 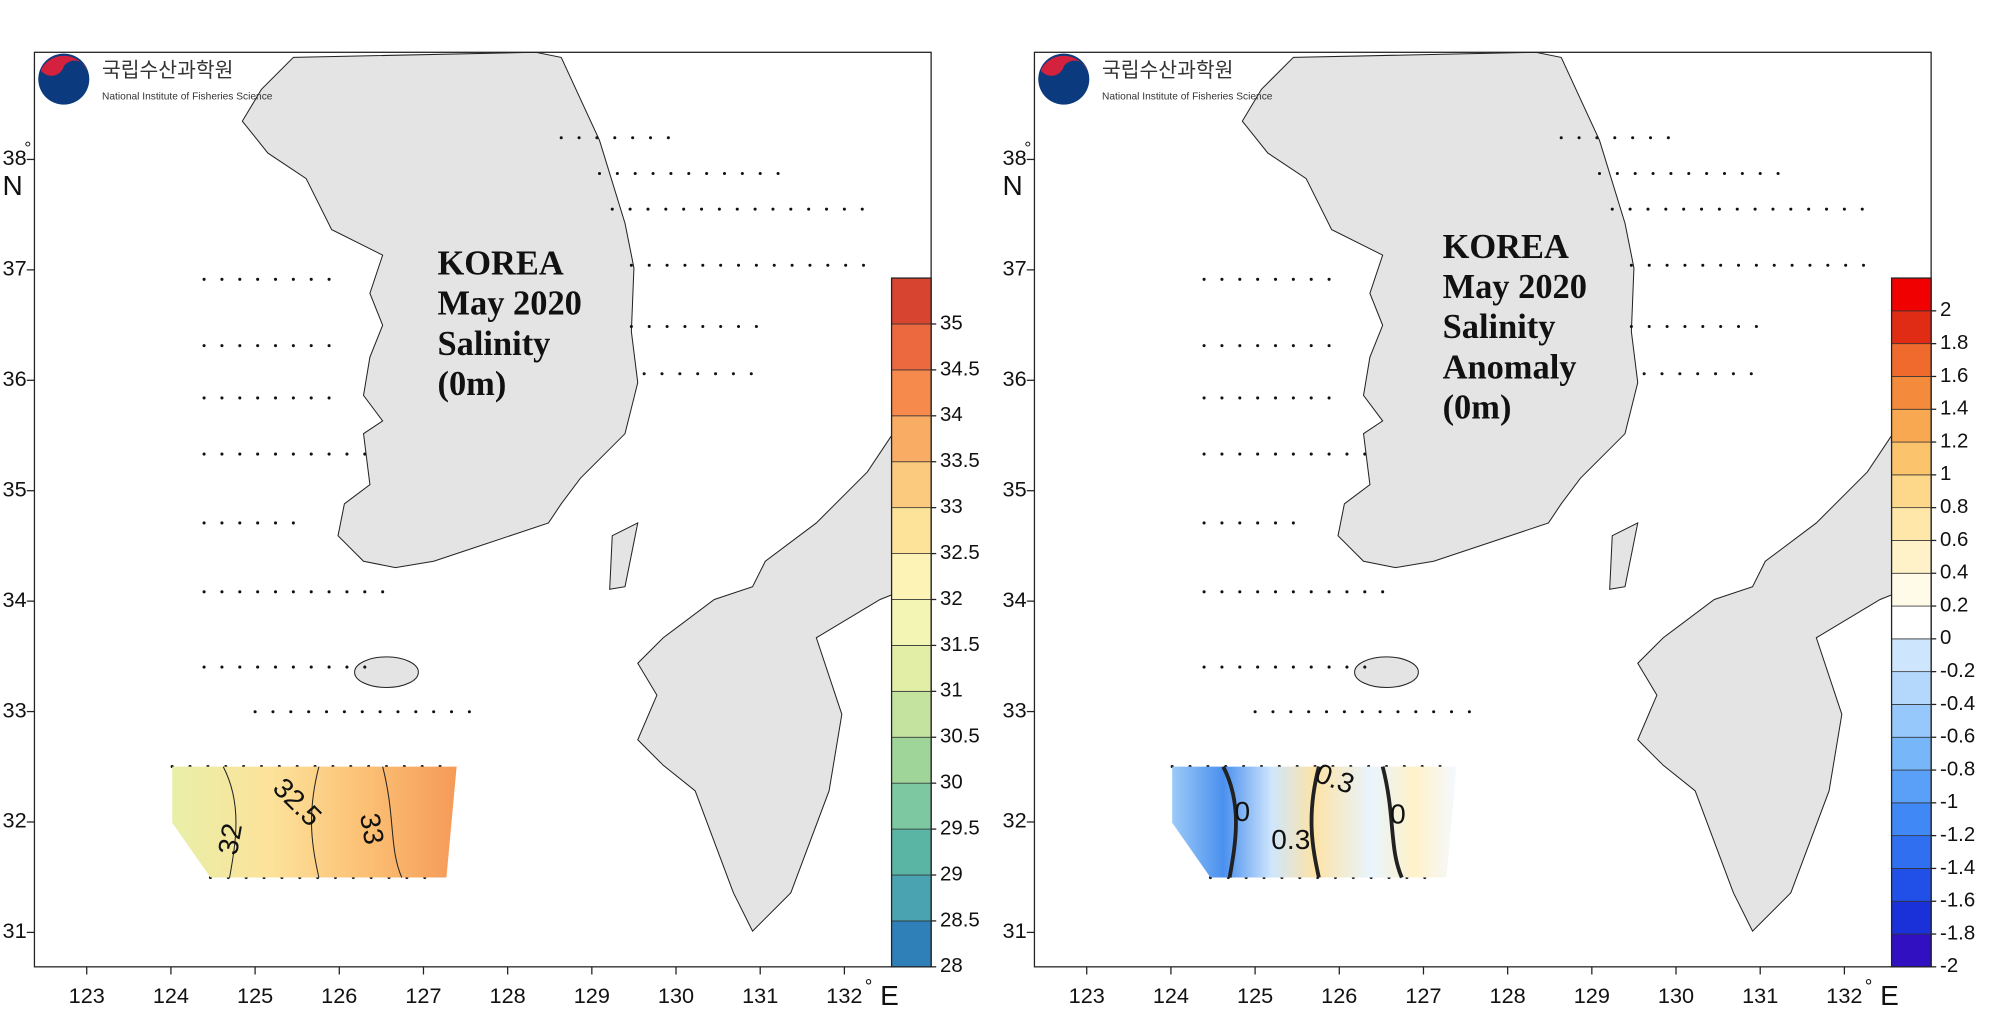 What do you see at coordinates (1312, 822) in the screenshot?
I see `contour-line` at bounding box center [1312, 822].